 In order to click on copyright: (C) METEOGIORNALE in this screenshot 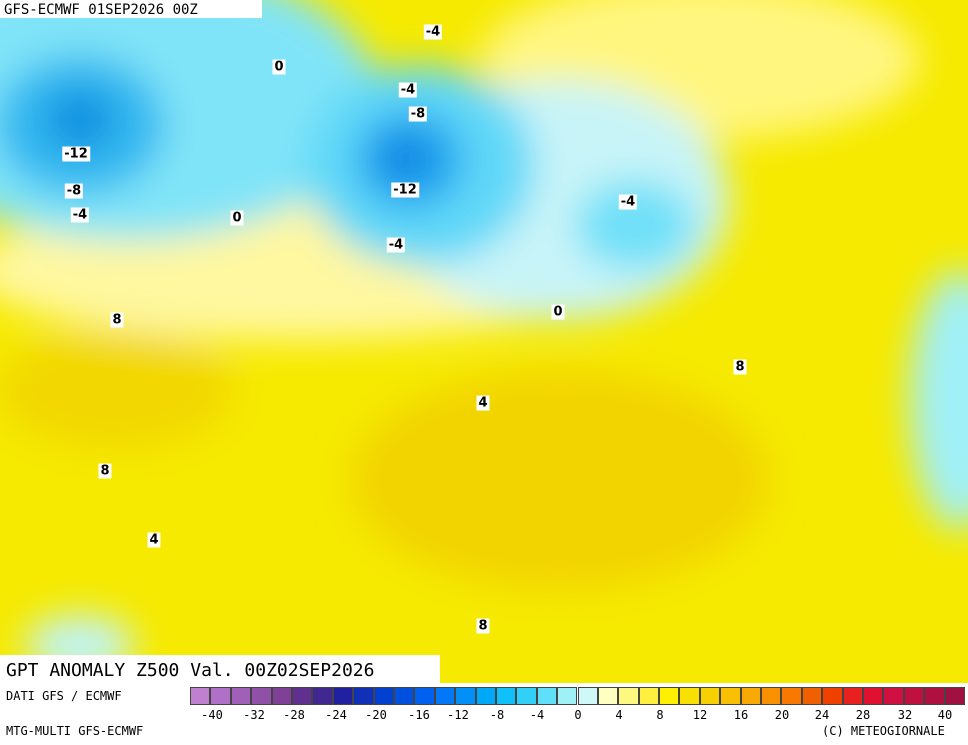, I will do `click(883, 731)`.